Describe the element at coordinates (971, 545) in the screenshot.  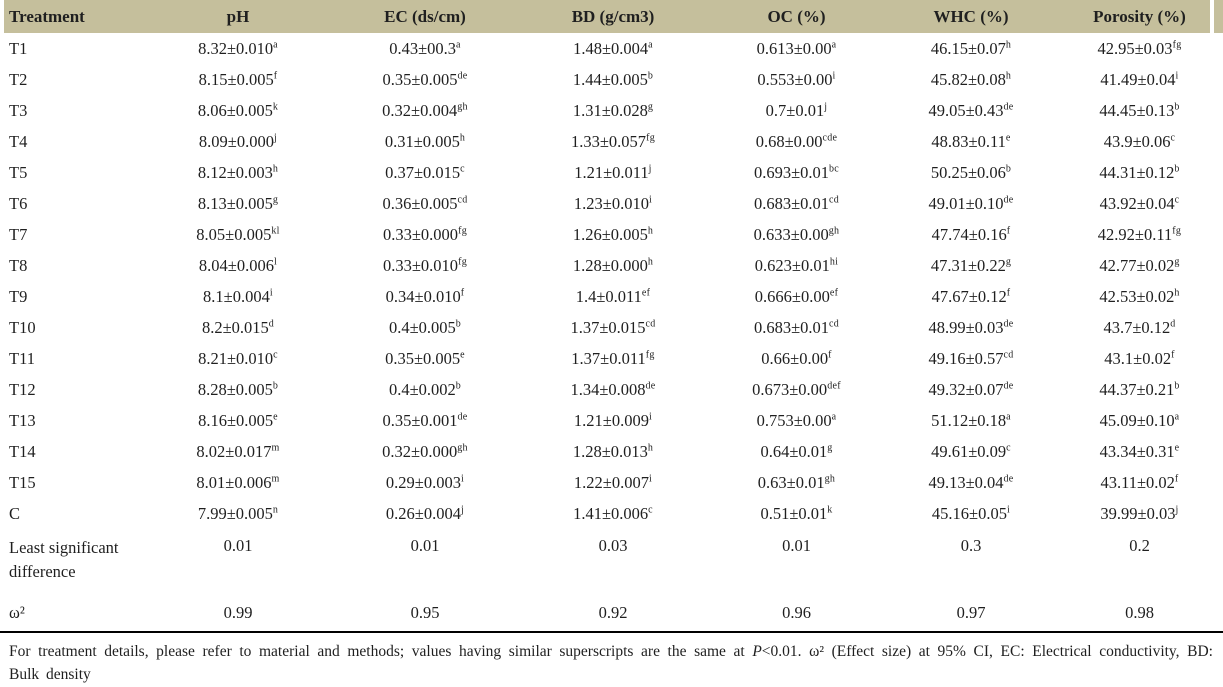
I see `stat-cell: 0.3` at that location.